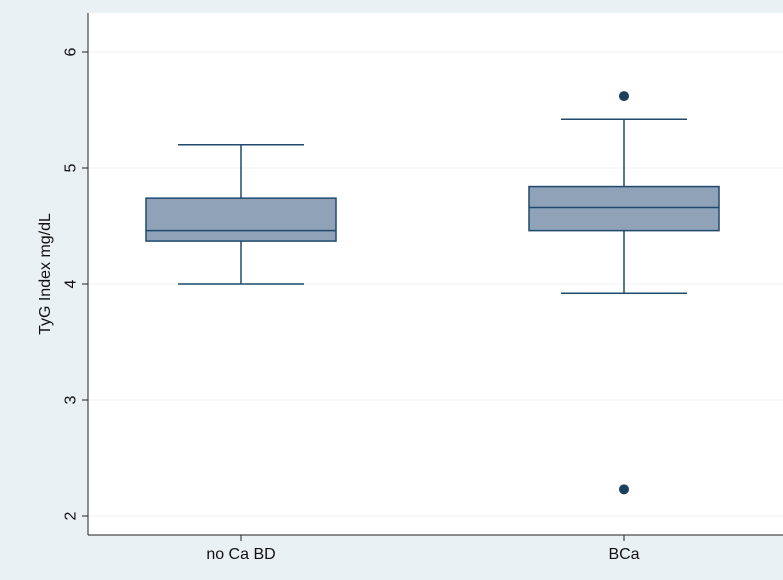  What do you see at coordinates (71, 167) in the screenshot?
I see `y-tick-label-5: 5` at bounding box center [71, 167].